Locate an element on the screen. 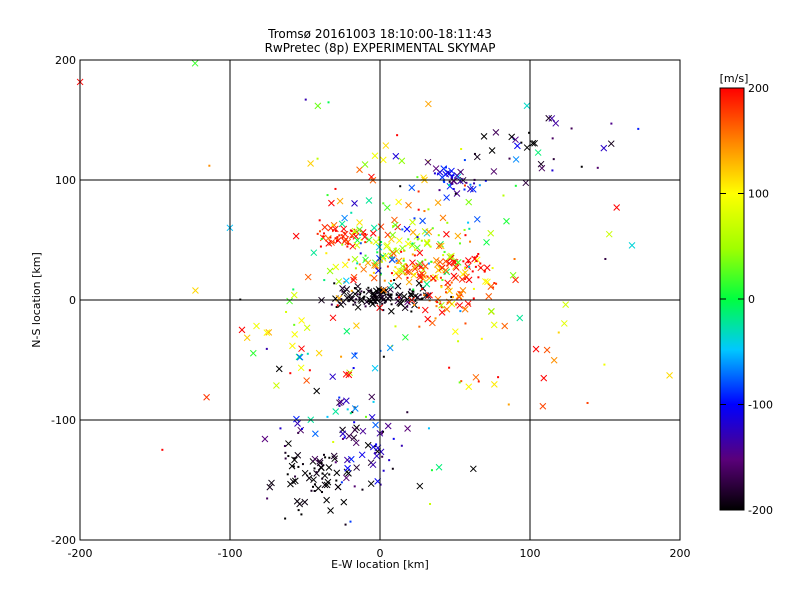  x-tick-label: 200 is located at coordinates (680, 553).